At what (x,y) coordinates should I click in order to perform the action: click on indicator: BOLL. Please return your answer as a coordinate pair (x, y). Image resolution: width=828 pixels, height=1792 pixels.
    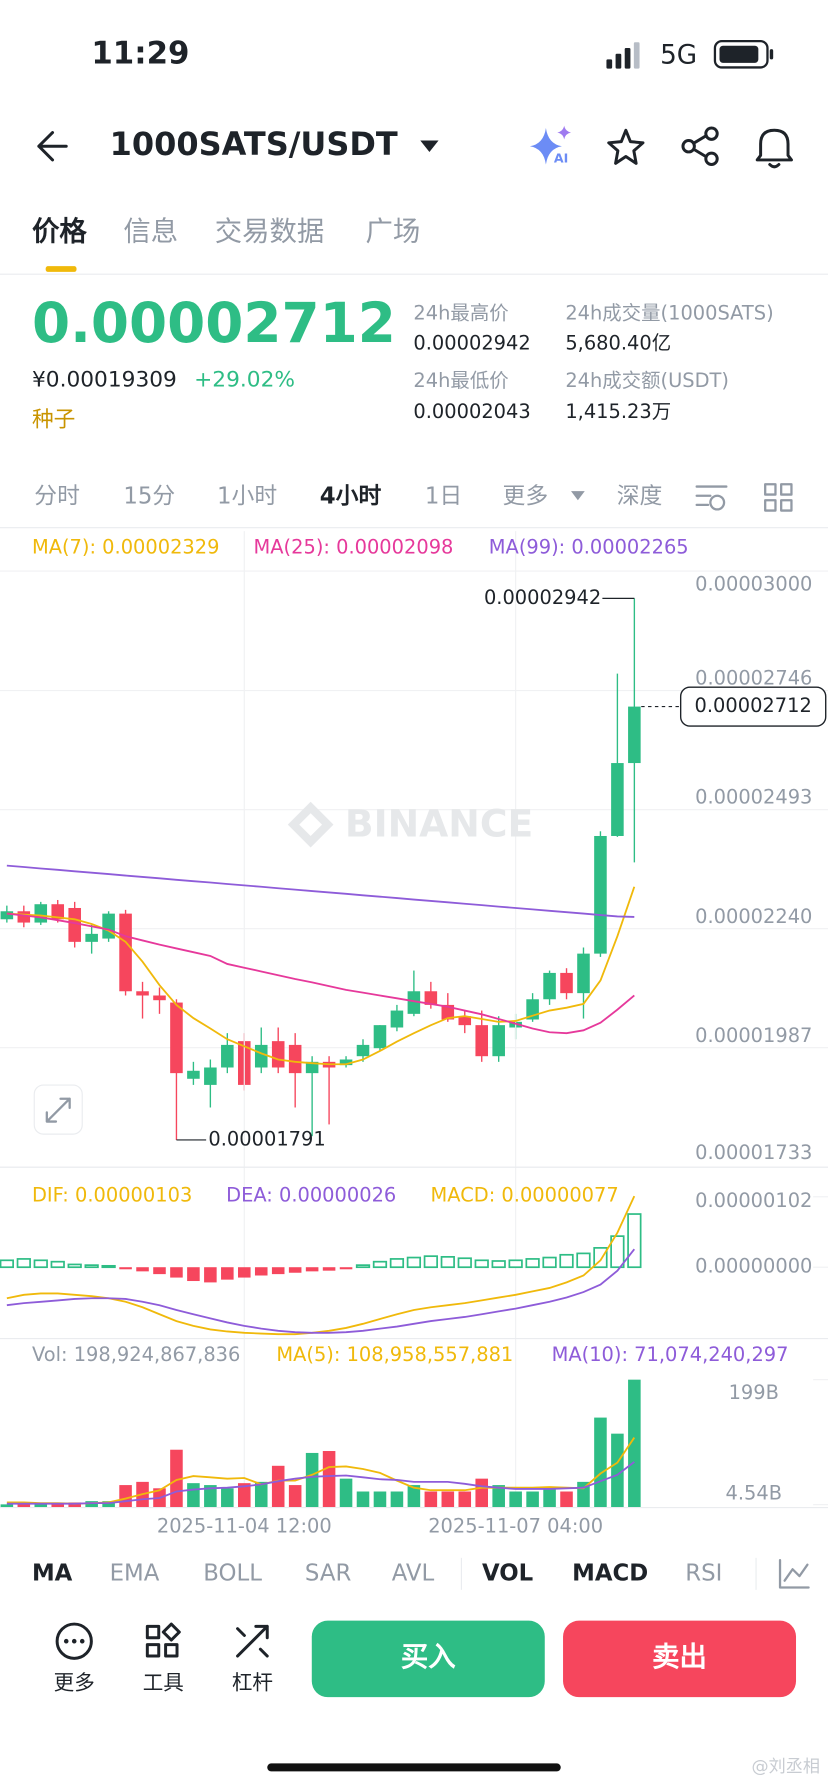
    Looking at the image, I should click on (232, 1573).